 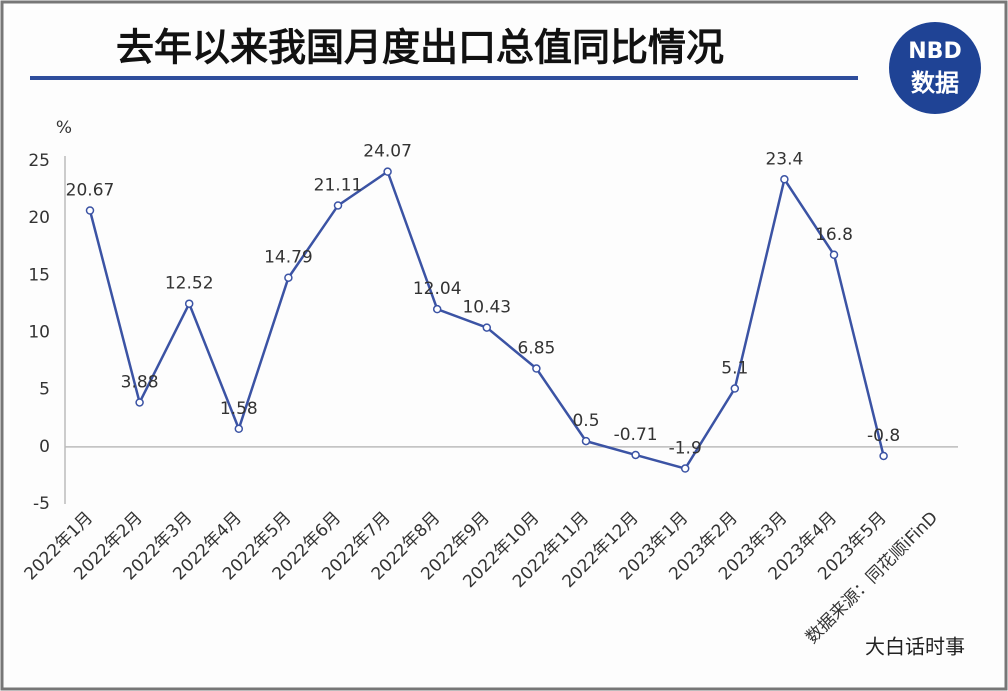 What do you see at coordinates (585, 421) in the screenshot?
I see `value-label: 0.5` at bounding box center [585, 421].